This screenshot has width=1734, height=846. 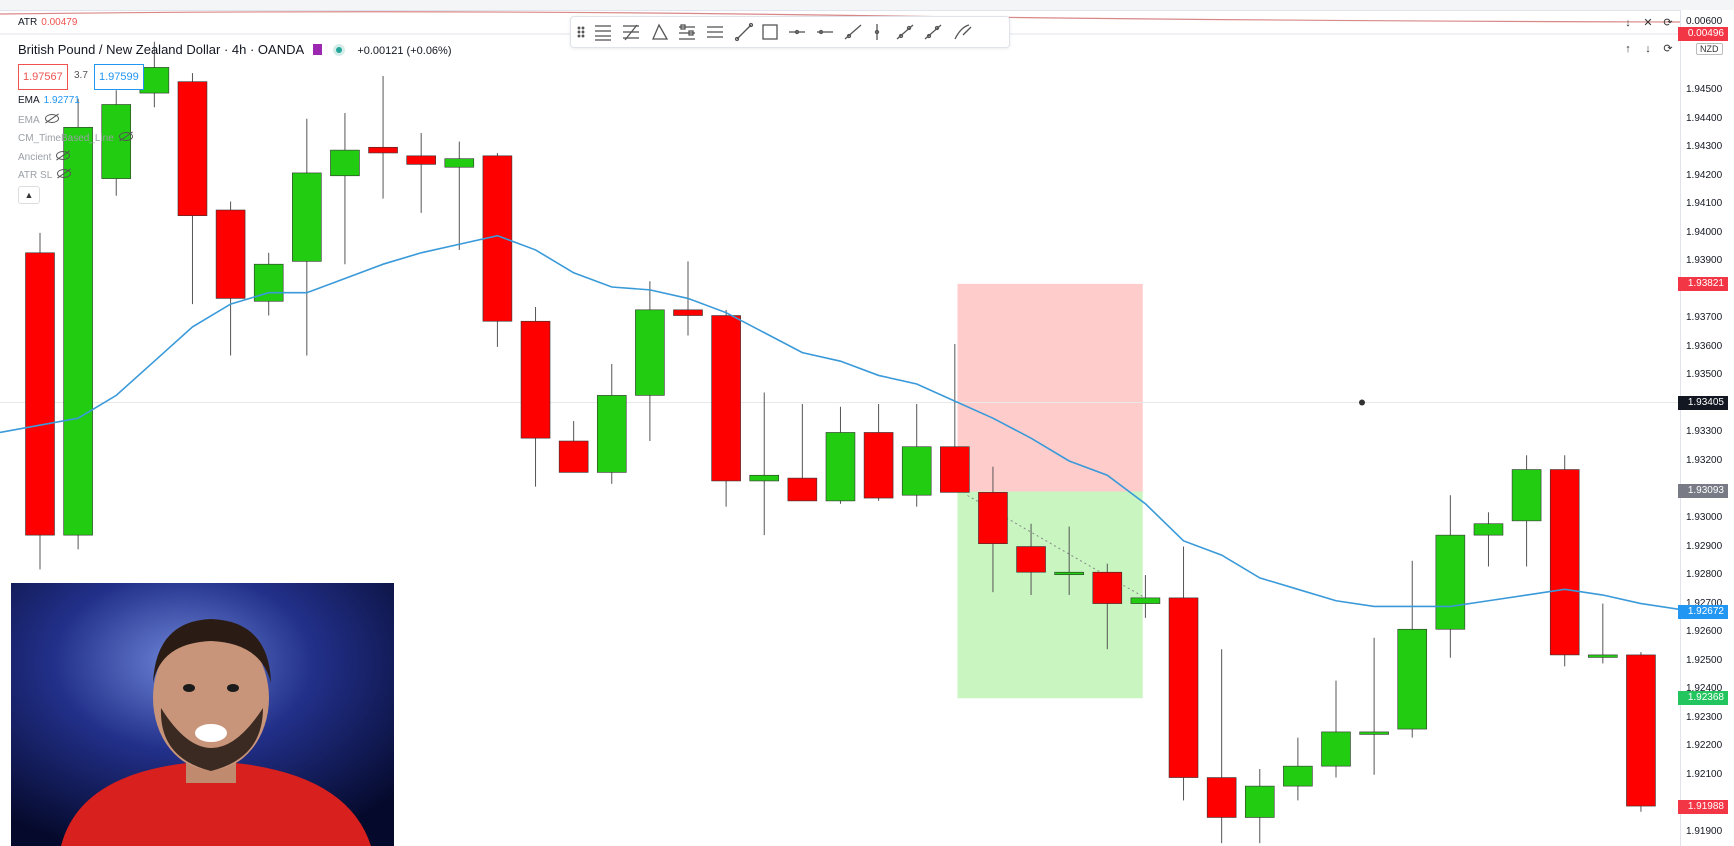 I want to click on collapse-legend-button: ▲, so click(x=29, y=195).